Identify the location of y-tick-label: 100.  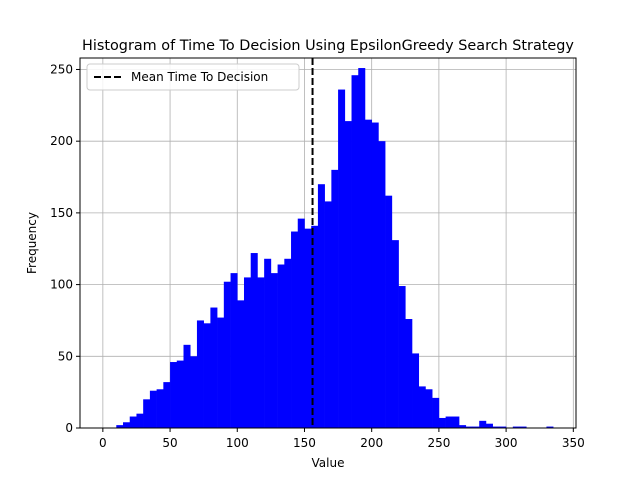
(61, 285).